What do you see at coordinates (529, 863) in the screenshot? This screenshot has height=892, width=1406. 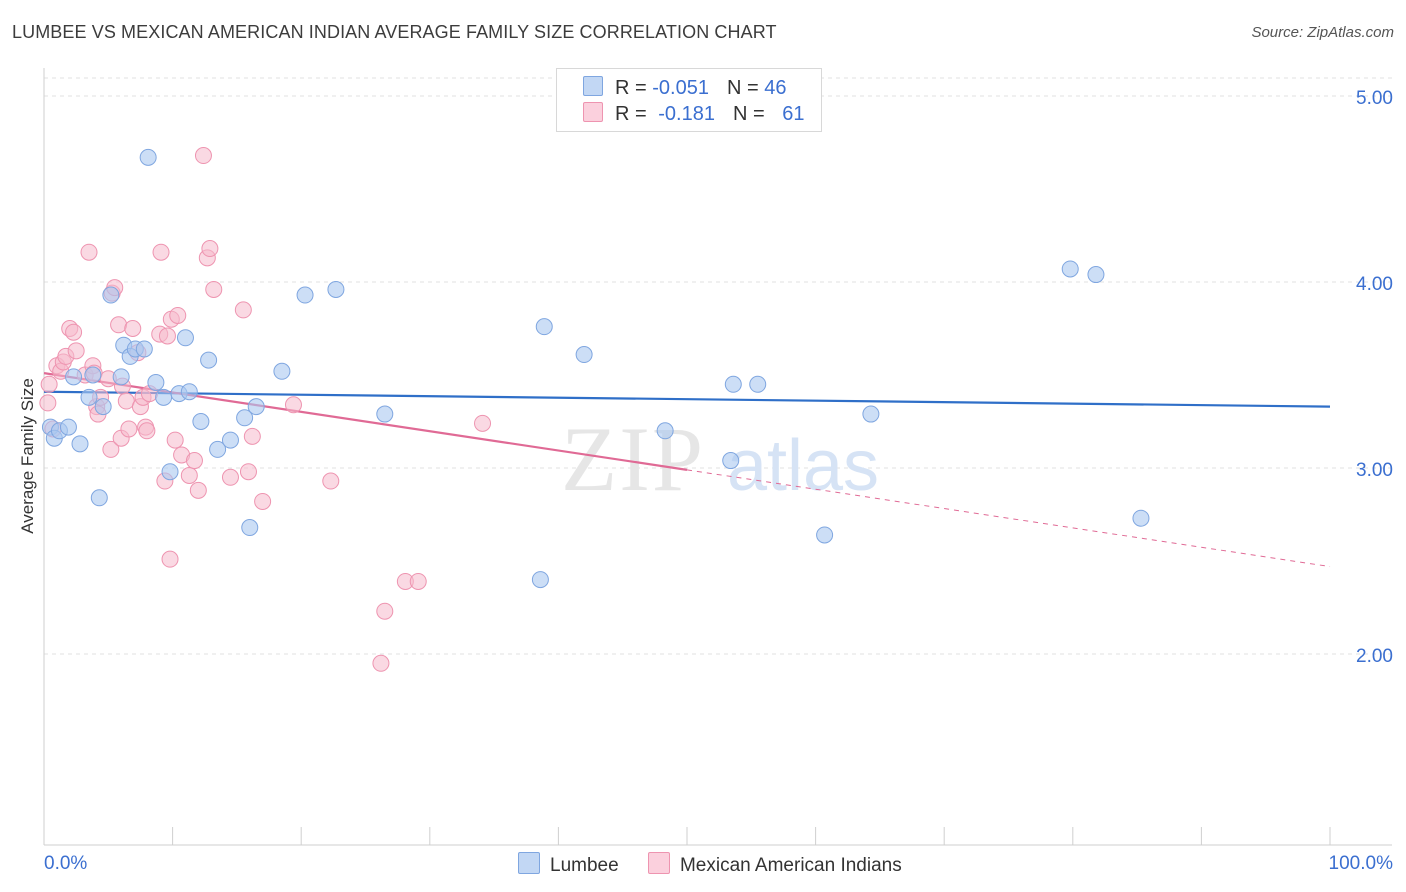 I see `bottom-legend-swatch-lumbee` at bounding box center [529, 863].